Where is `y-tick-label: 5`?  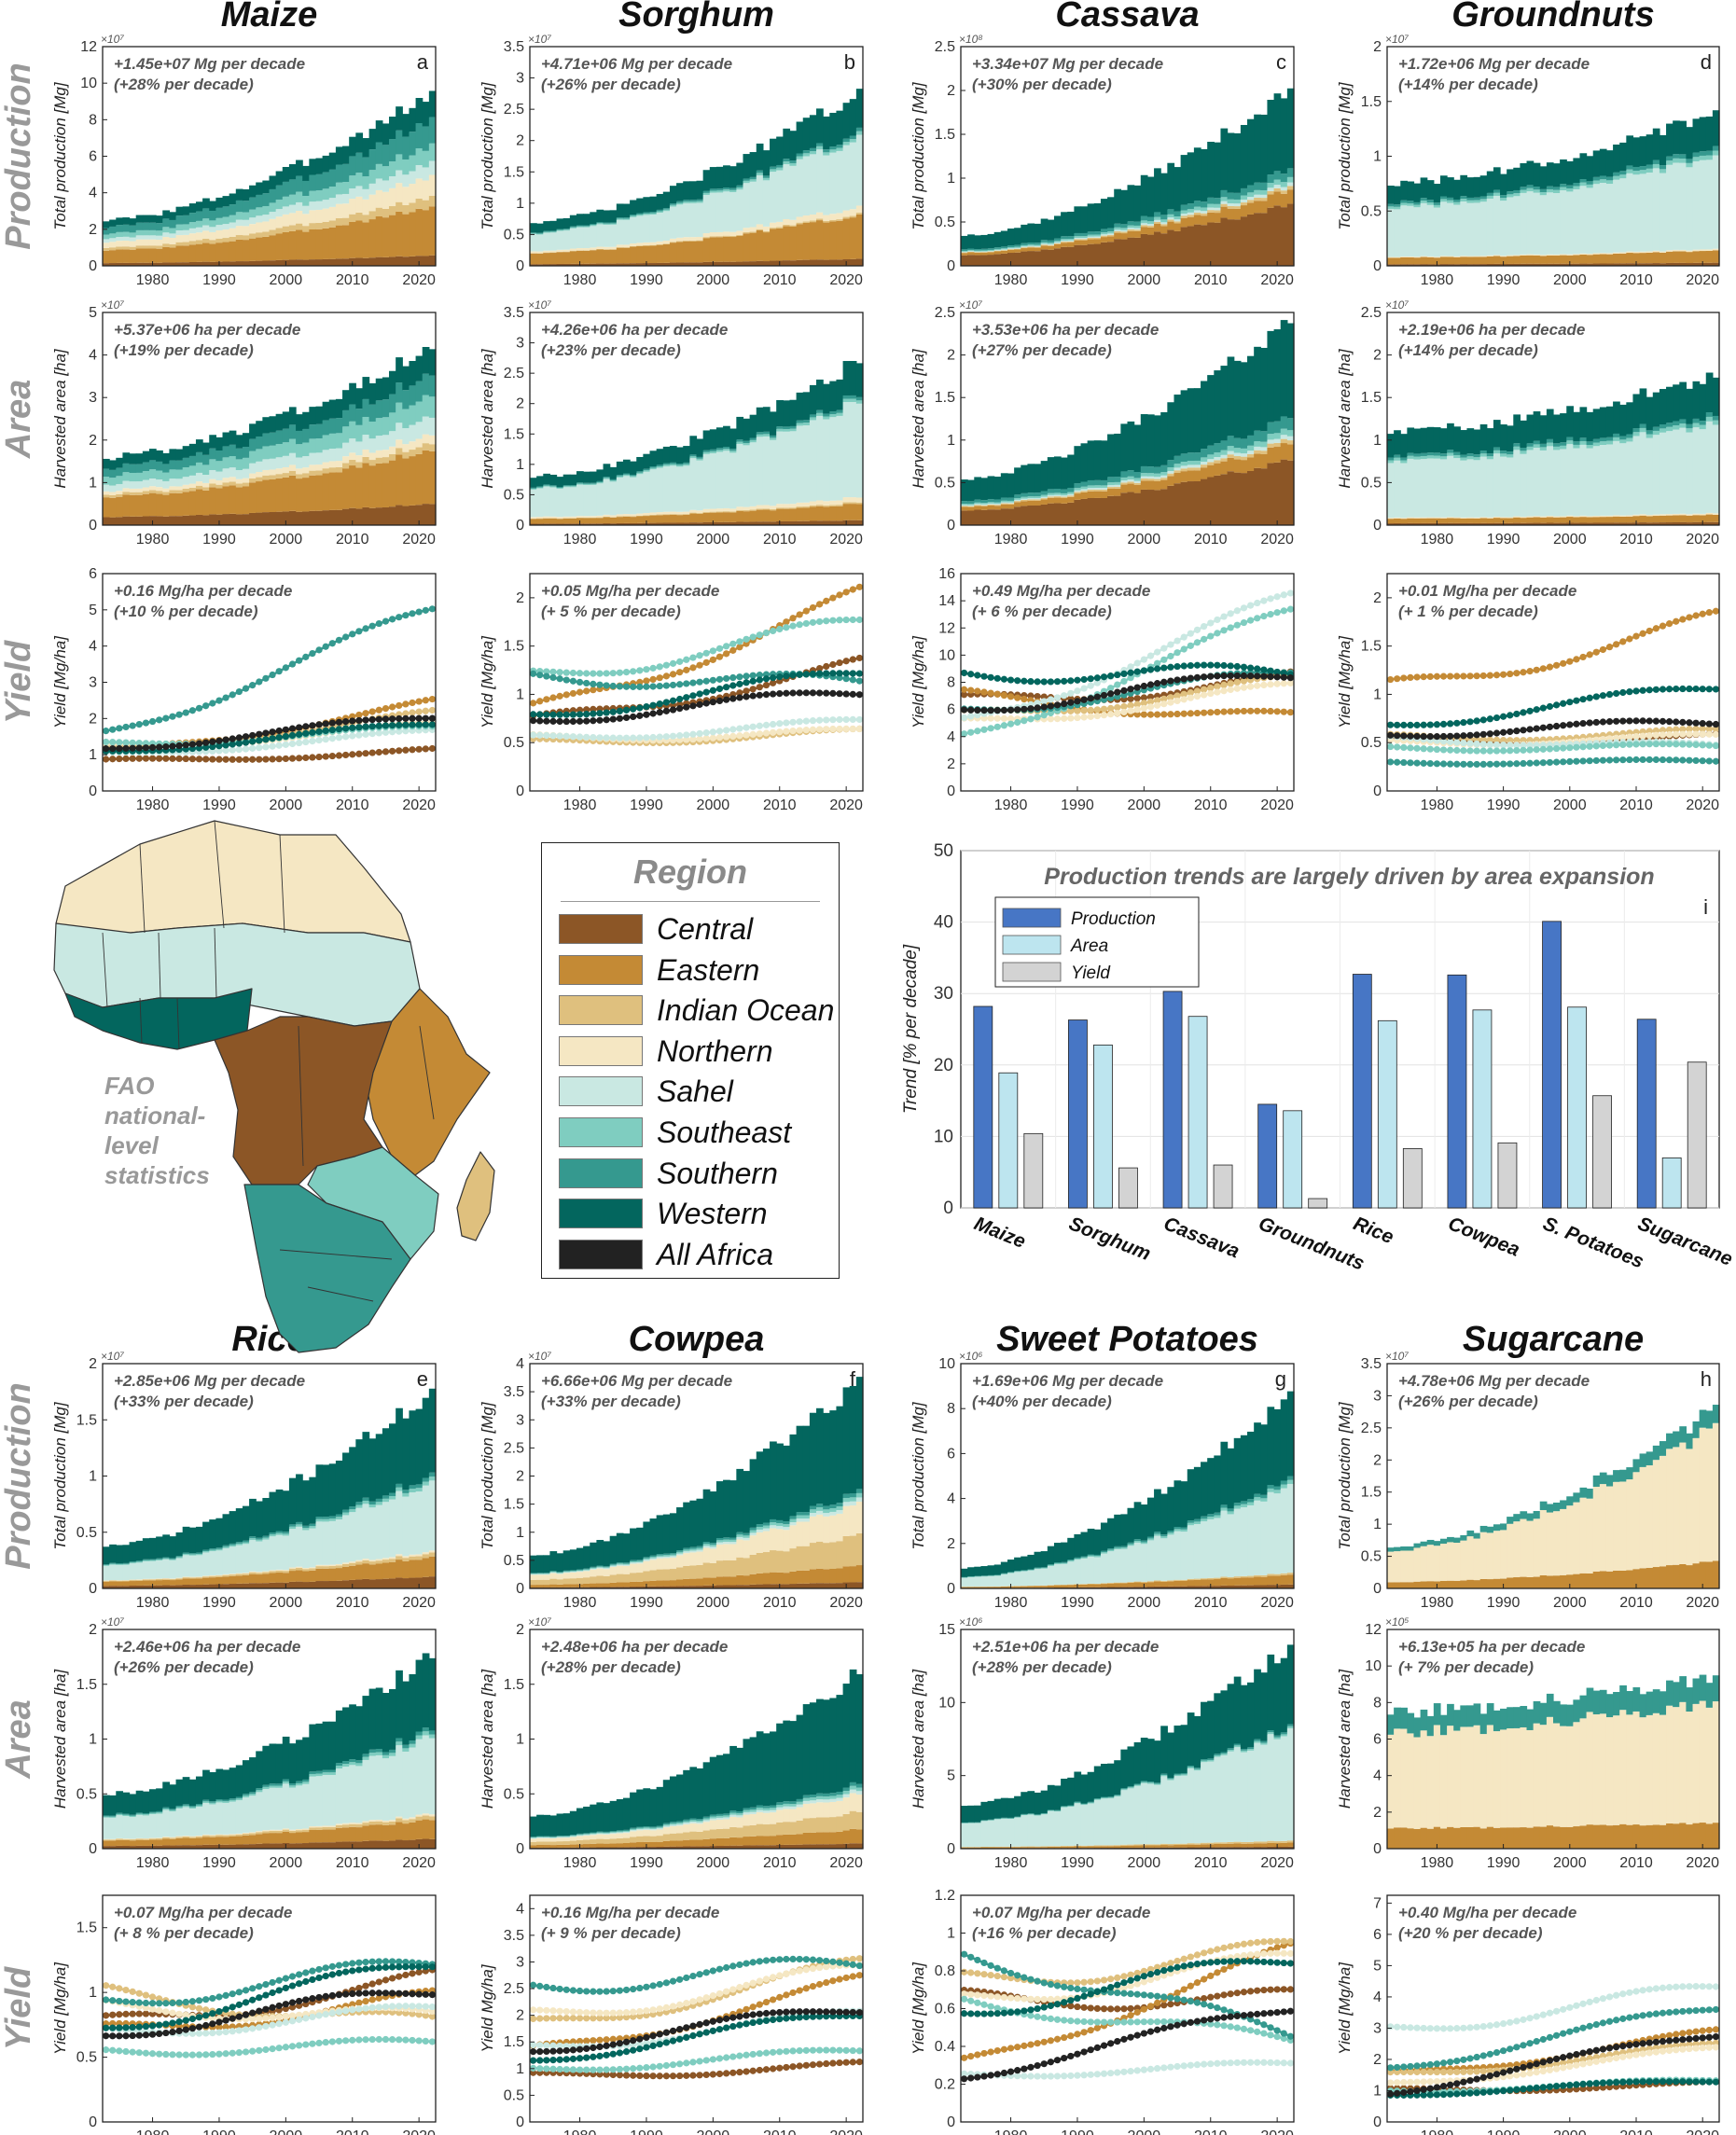 y-tick-label: 5 is located at coordinates (93, 313).